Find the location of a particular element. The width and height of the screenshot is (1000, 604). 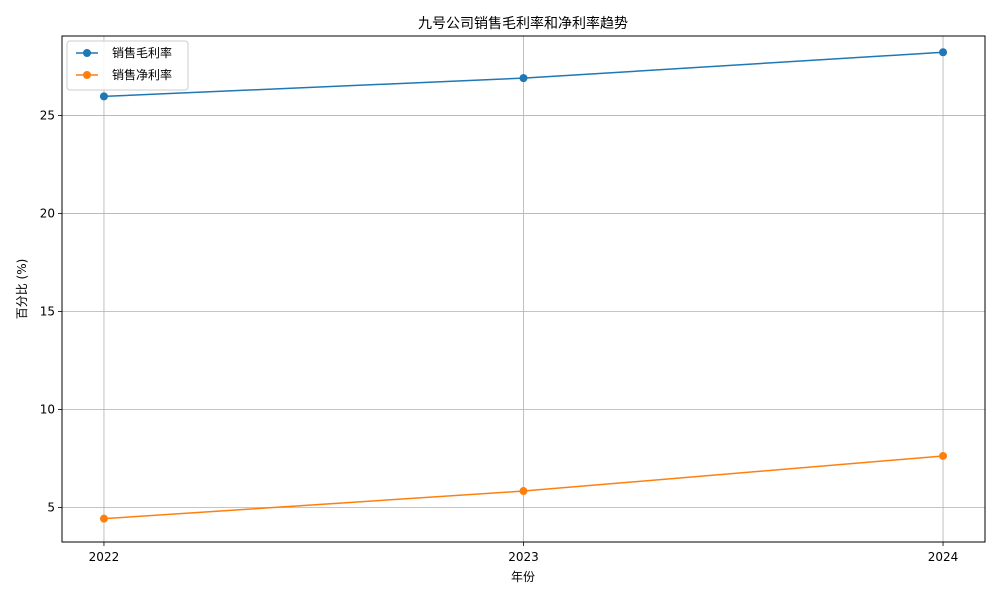

x-tick-label: 2023 is located at coordinates (523, 557).